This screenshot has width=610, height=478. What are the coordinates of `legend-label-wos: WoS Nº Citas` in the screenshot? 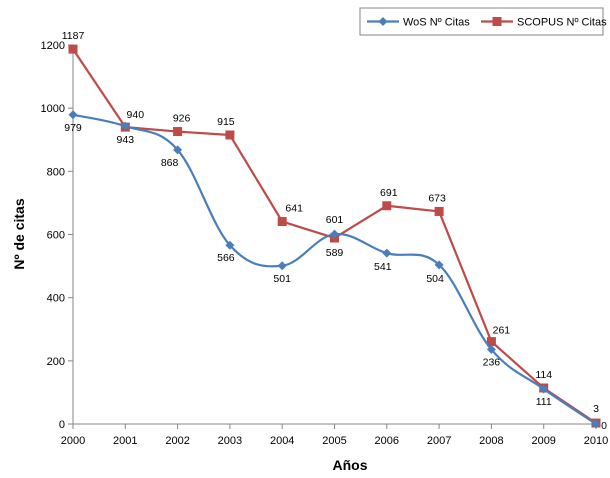 It's located at (436, 23).